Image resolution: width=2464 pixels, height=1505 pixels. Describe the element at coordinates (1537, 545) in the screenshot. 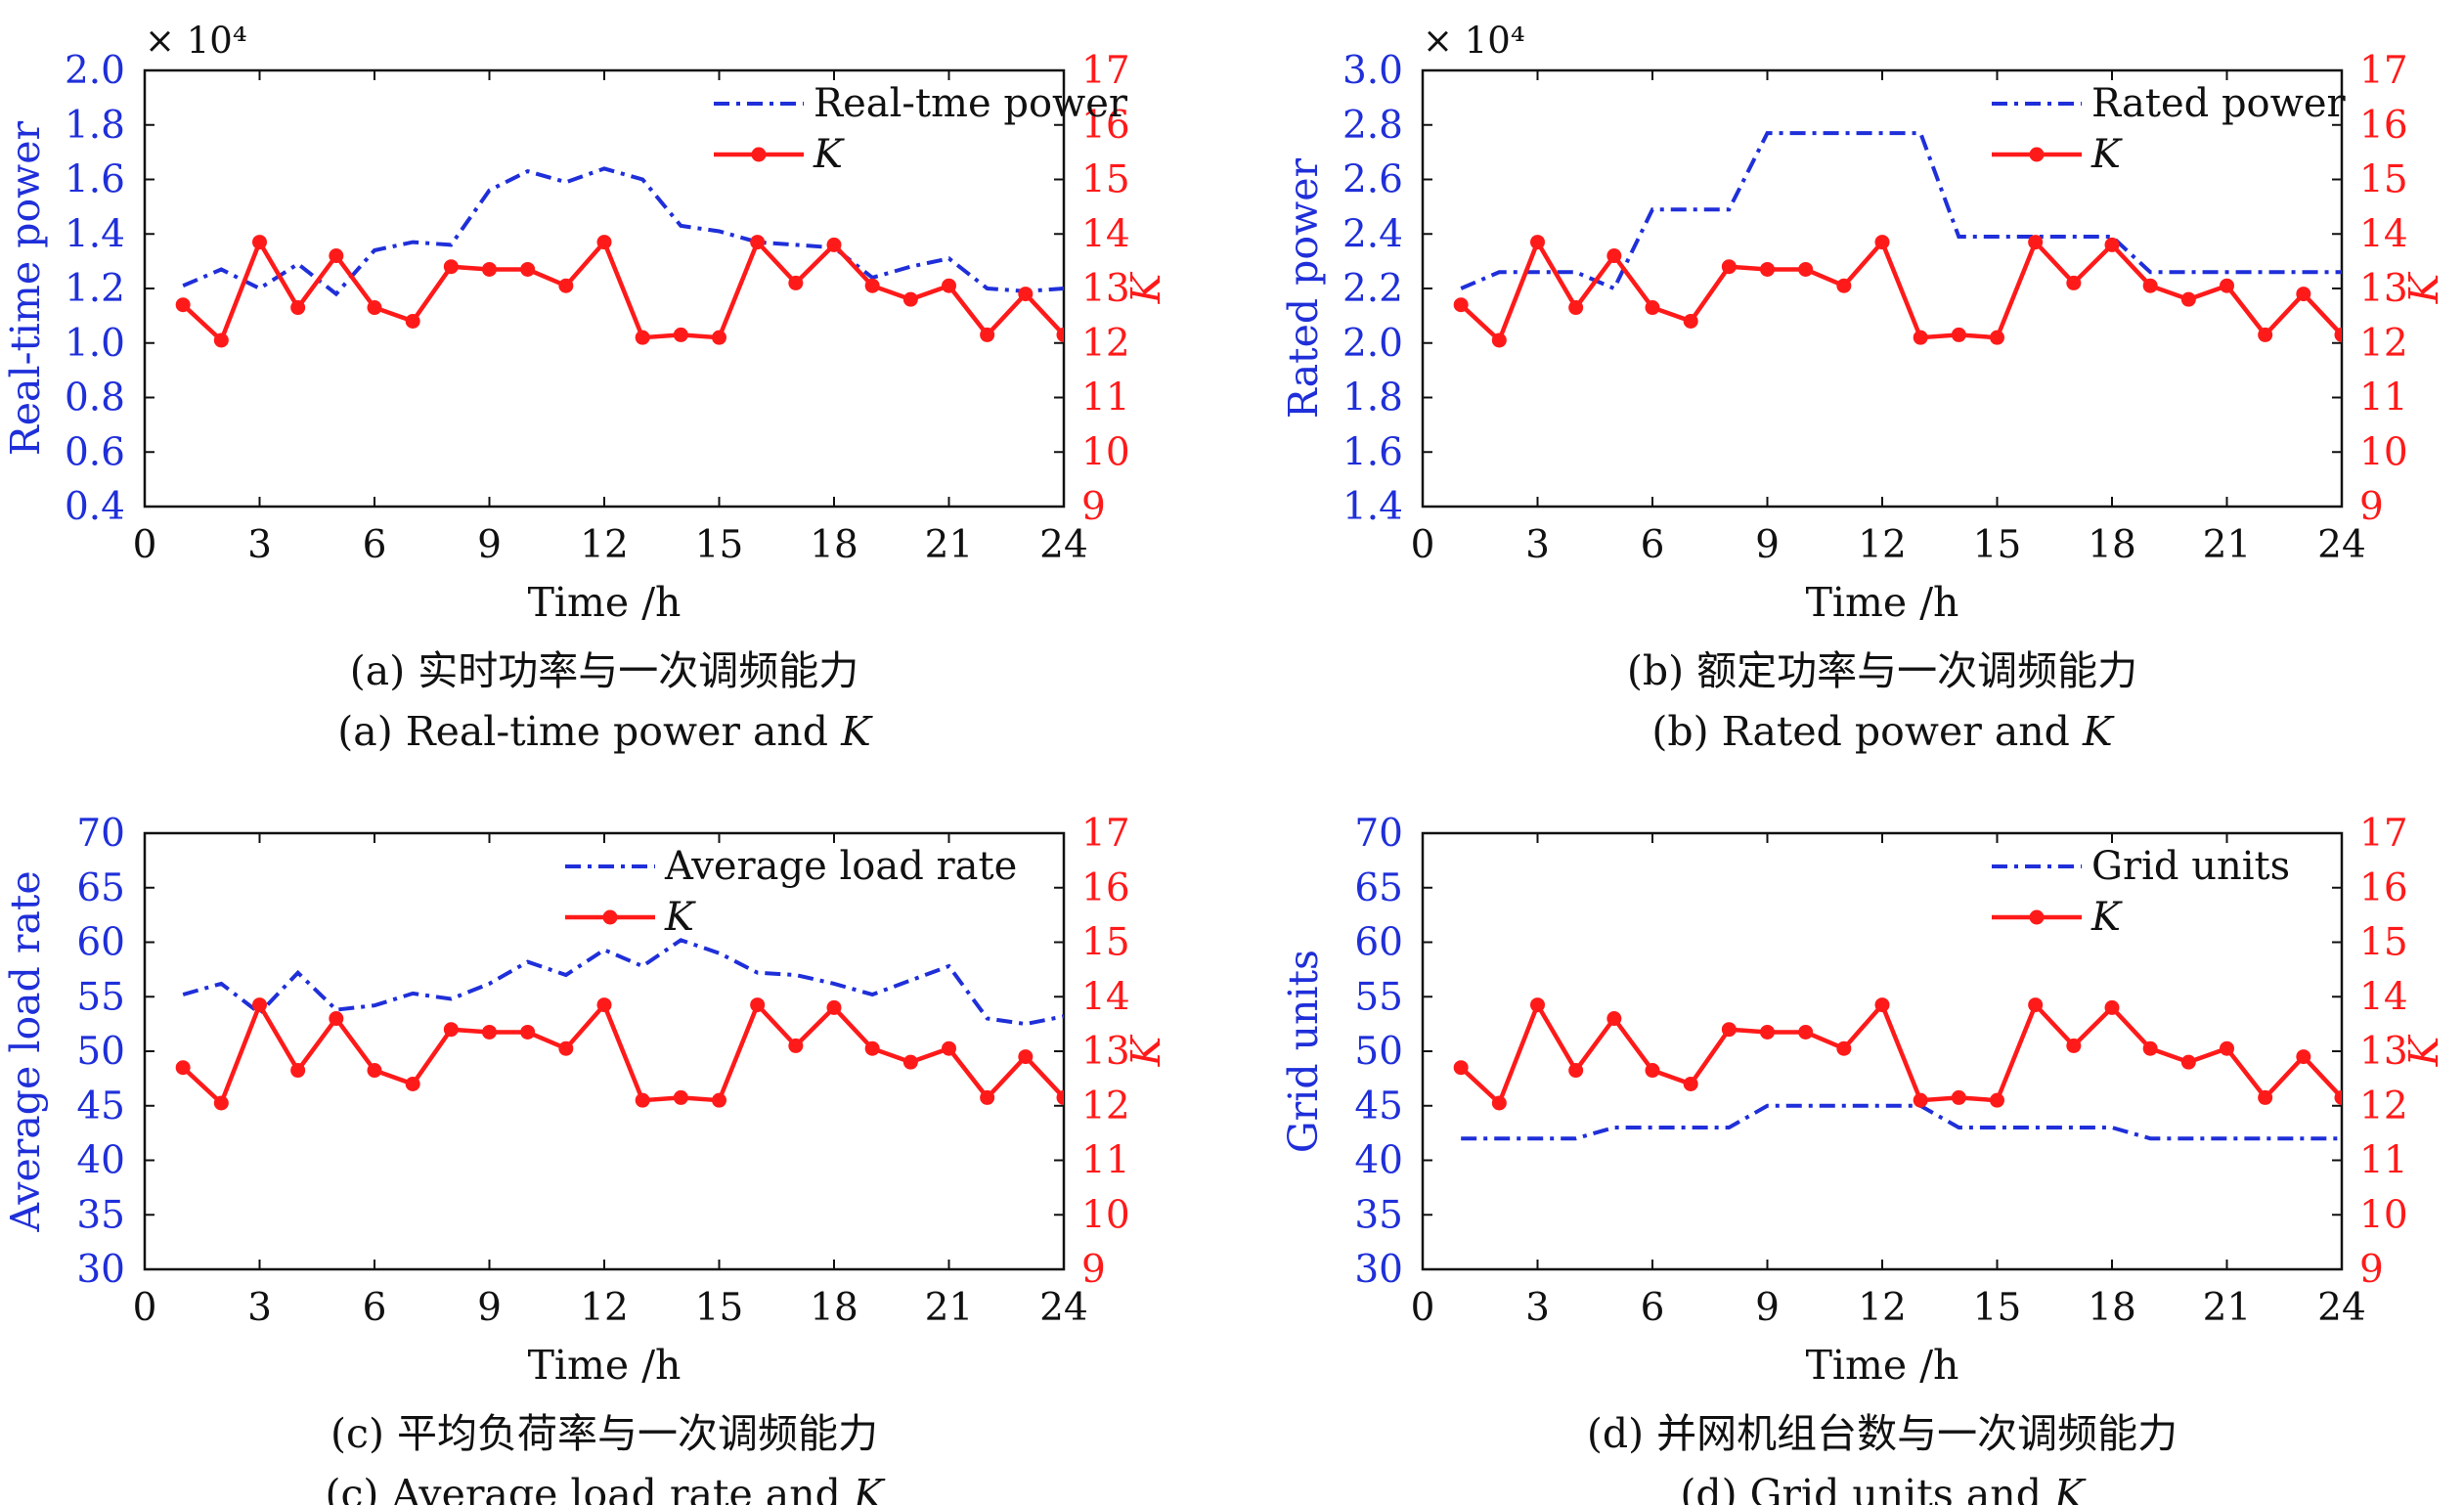

I see `x-tick-label: 3` at that location.